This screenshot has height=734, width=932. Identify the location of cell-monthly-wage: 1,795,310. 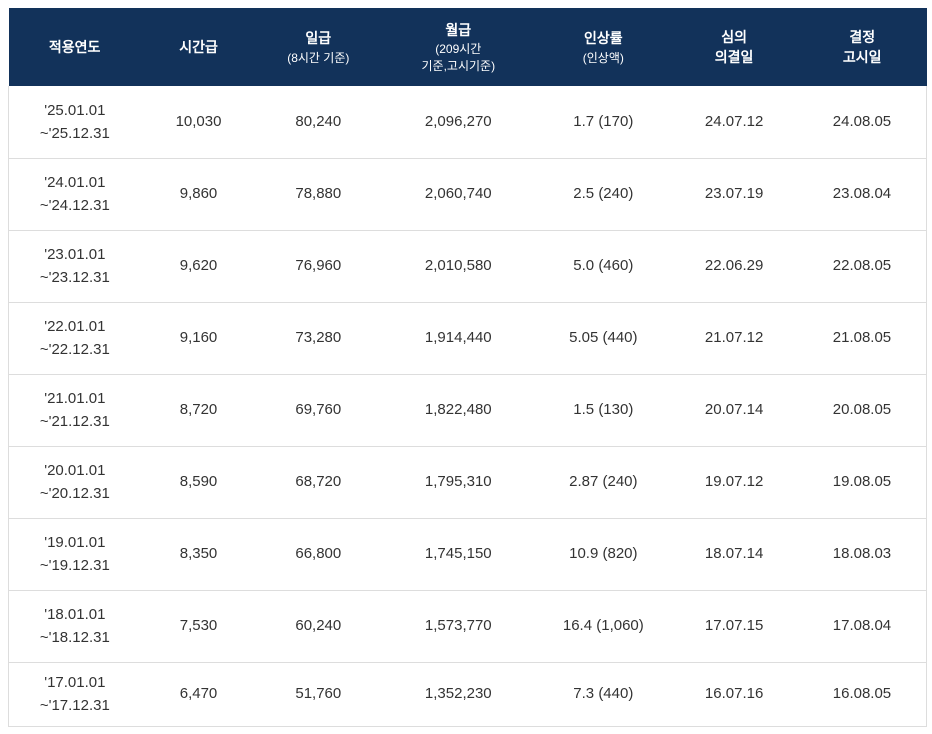
(458, 482).